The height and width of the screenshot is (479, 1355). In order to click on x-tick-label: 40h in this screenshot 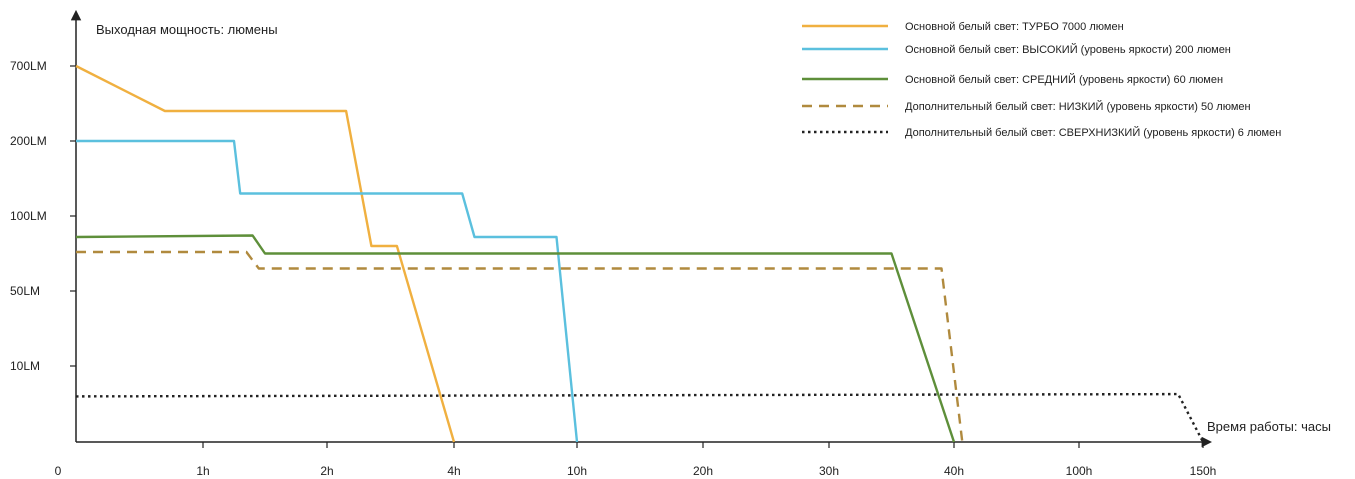, I will do `click(954, 471)`.